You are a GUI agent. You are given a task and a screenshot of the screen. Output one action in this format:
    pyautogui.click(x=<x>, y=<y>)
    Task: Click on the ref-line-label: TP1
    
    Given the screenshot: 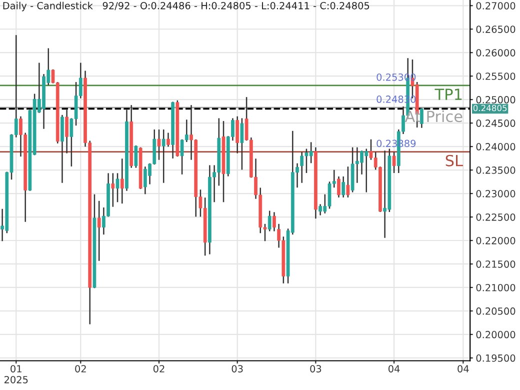 What is the action you would take?
    pyautogui.click(x=448, y=94)
    